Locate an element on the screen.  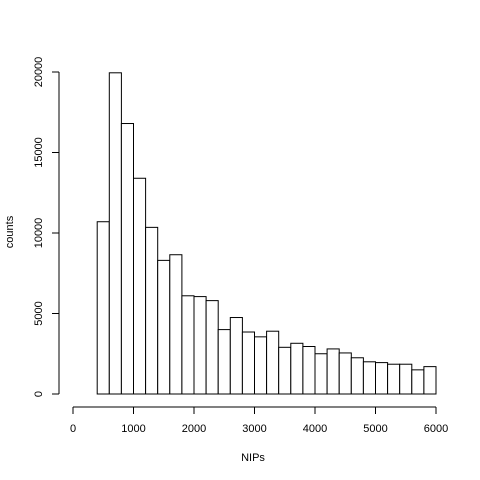
y-axis-label: counts is located at coordinates (10, 231).